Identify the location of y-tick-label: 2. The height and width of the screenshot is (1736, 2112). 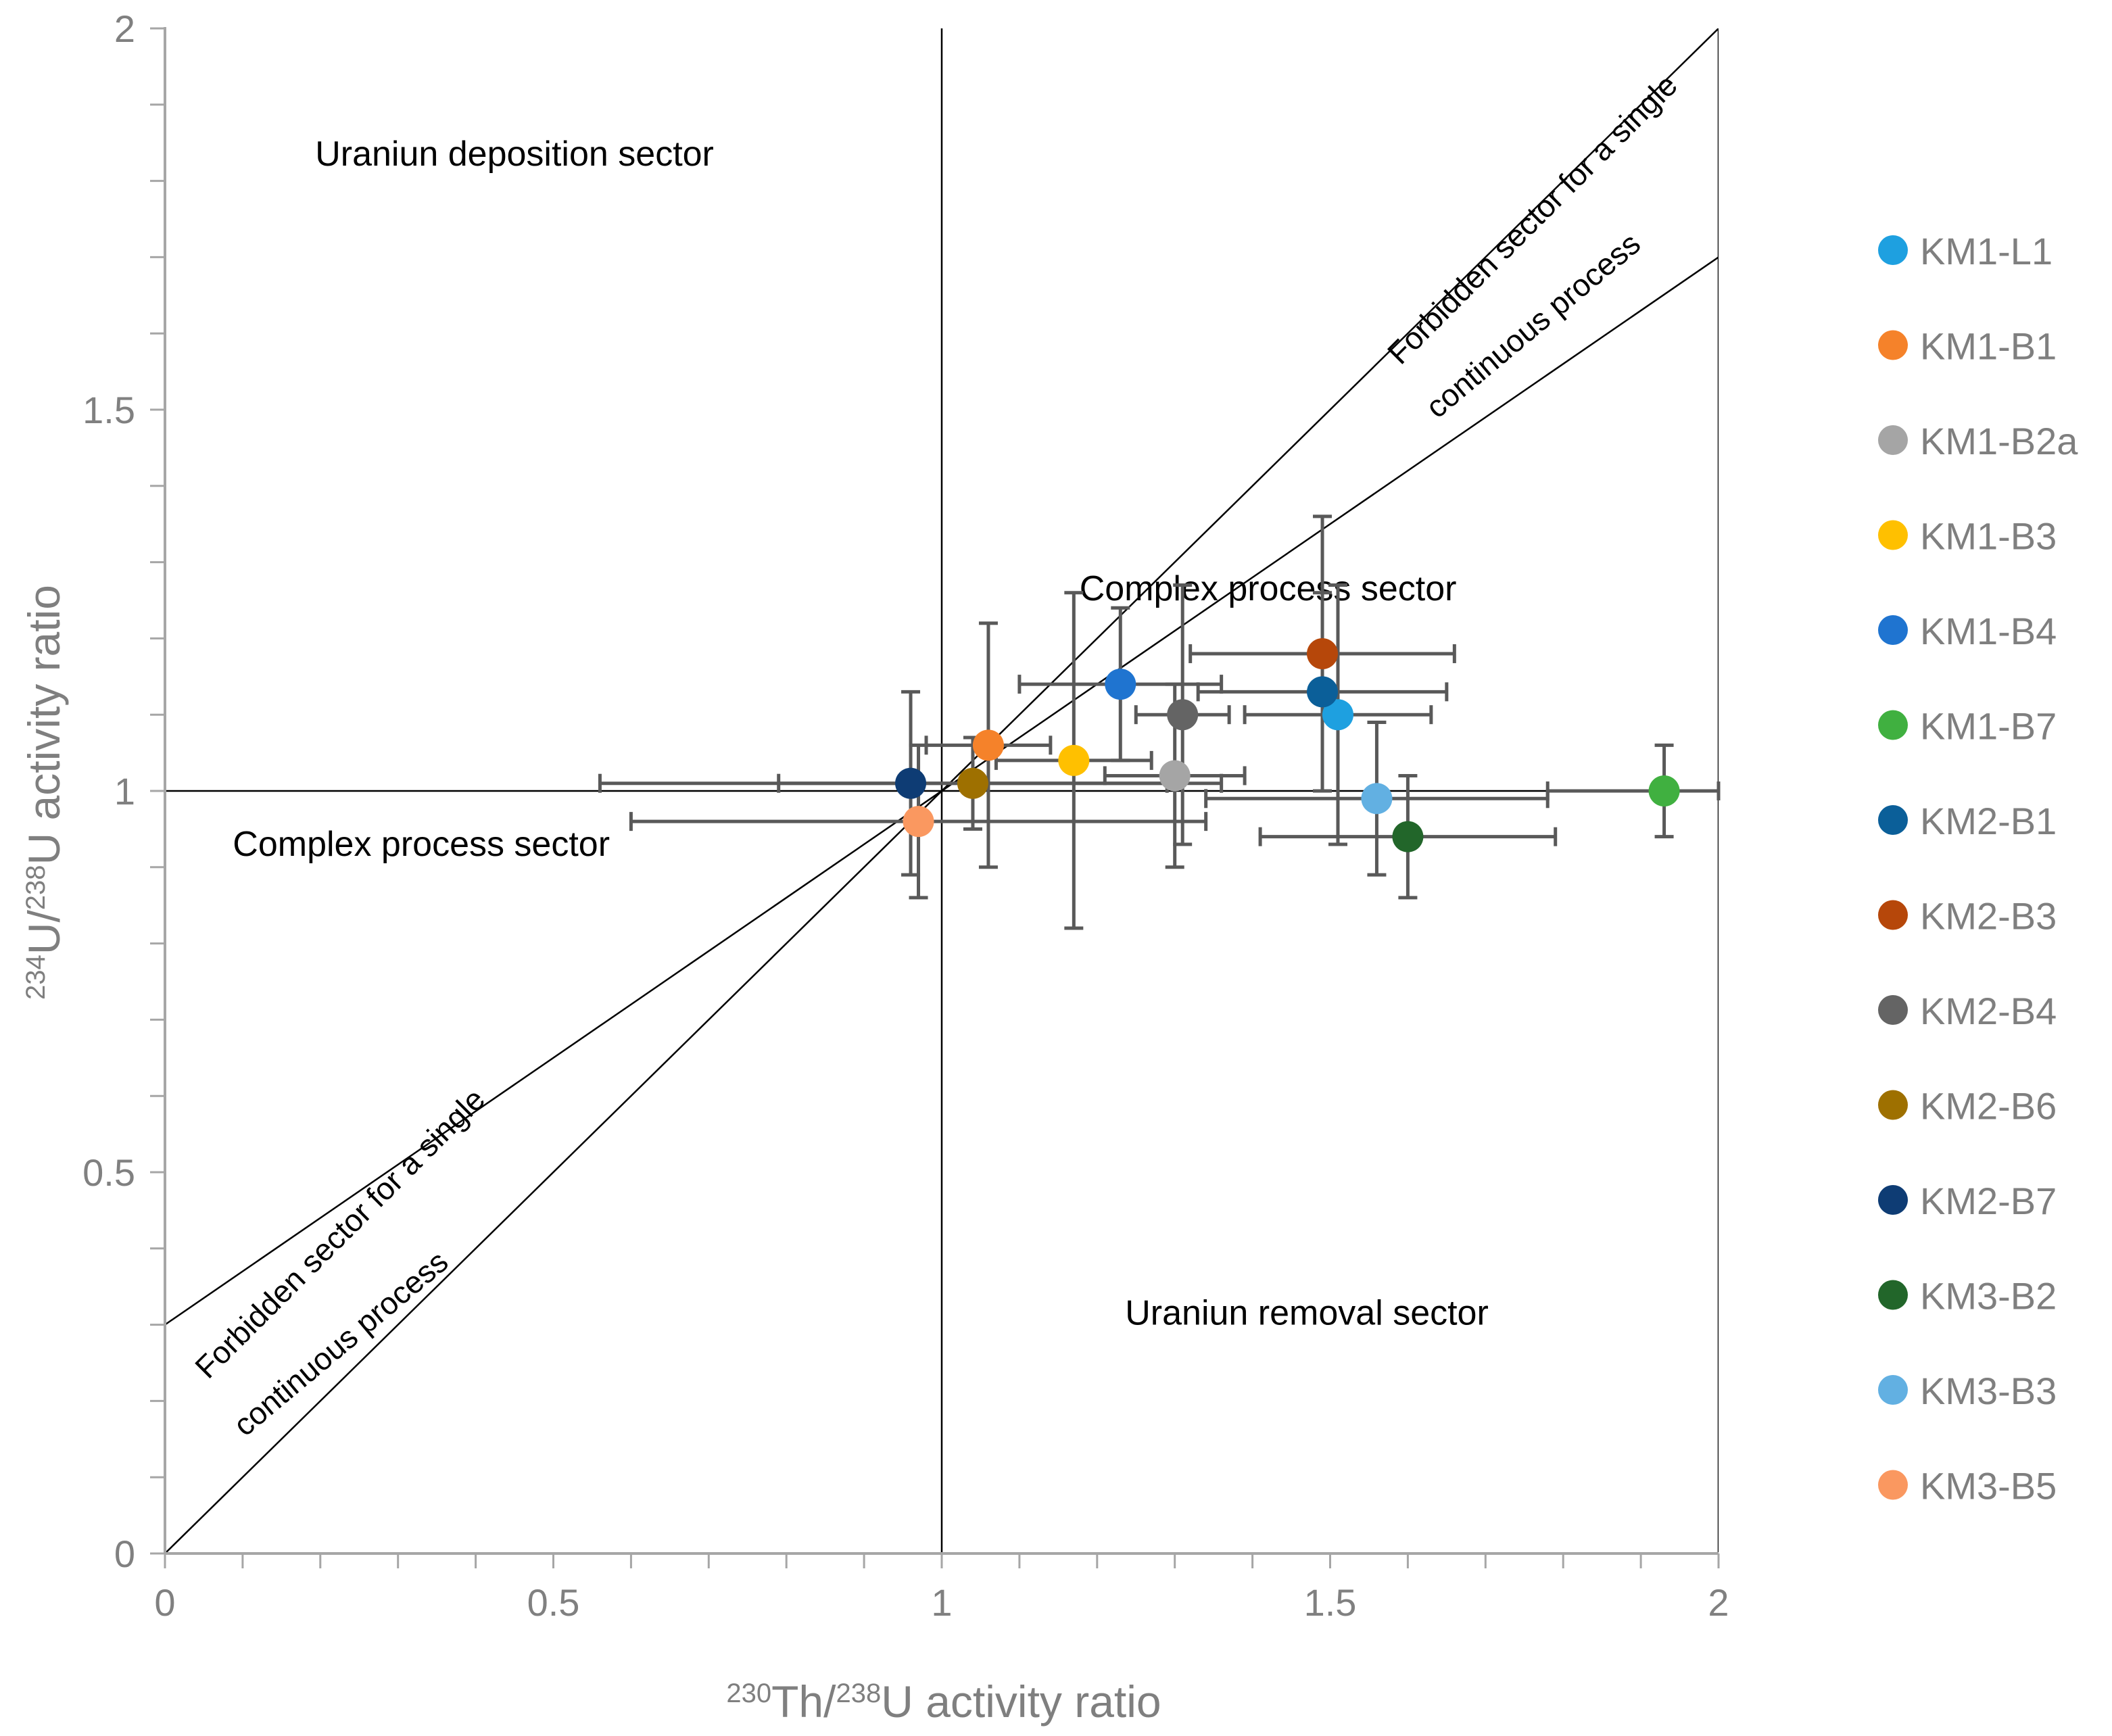
(124, 28).